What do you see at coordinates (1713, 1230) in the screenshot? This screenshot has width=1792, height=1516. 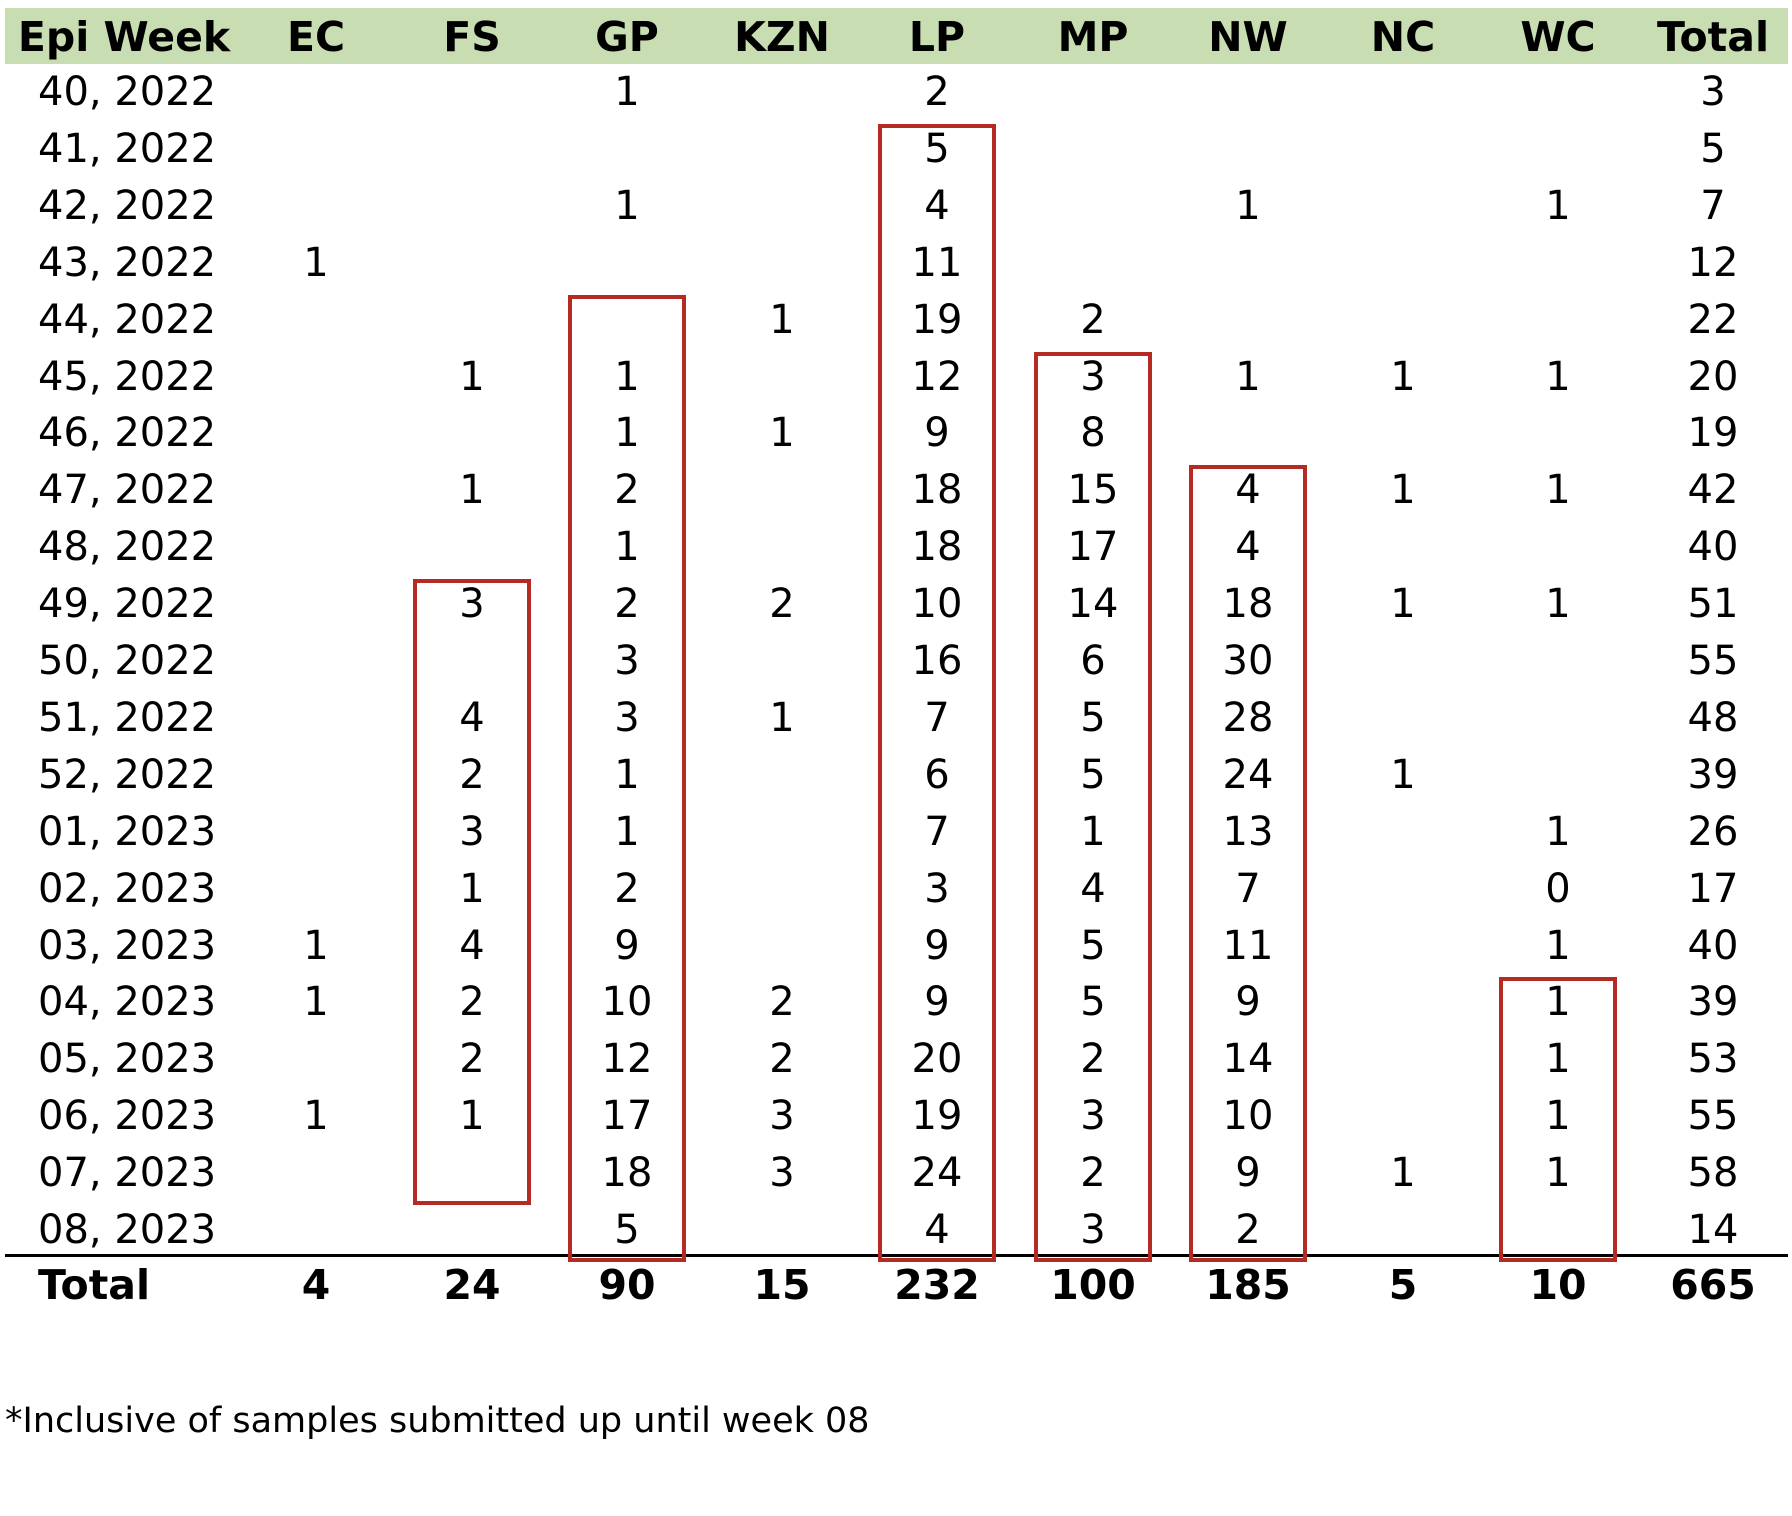 I see `cell-total: 14` at bounding box center [1713, 1230].